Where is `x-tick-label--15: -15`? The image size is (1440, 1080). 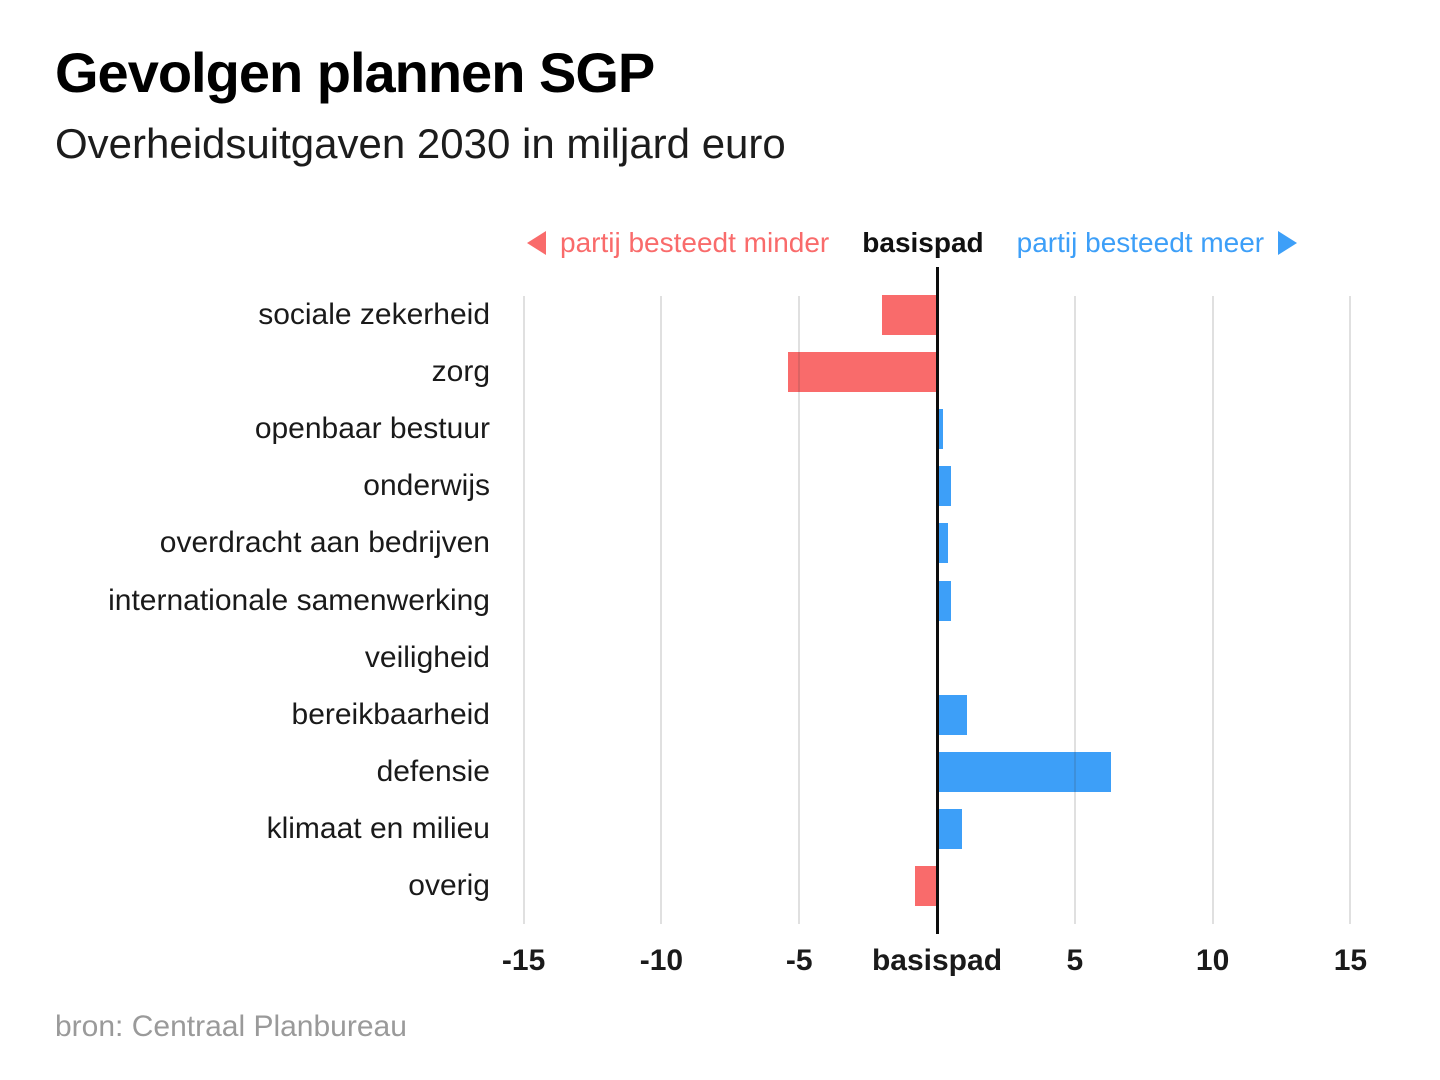
x-tick-label--15: -15 is located at coordinates (523, 960).